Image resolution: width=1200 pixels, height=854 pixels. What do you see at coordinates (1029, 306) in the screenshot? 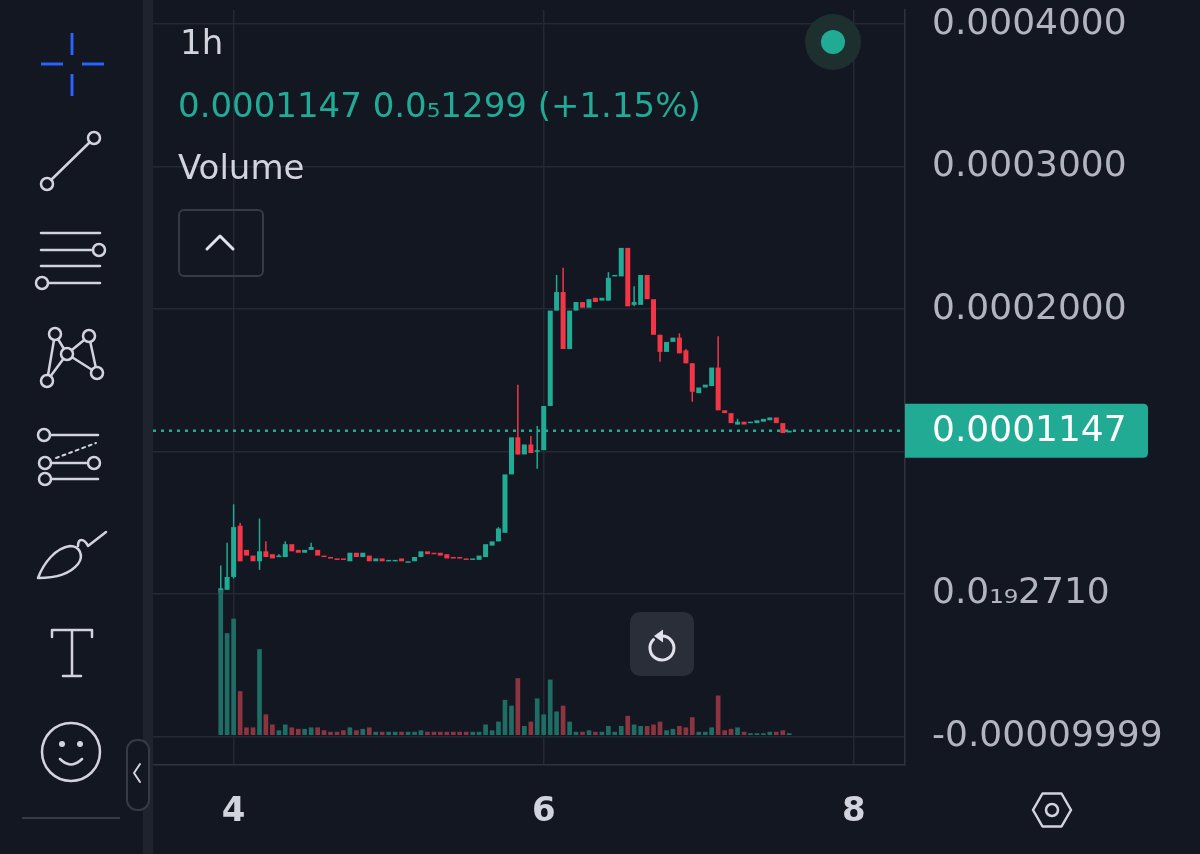
I see `y-tick-label: 0.0002000` at bounding box center [1029, 306].